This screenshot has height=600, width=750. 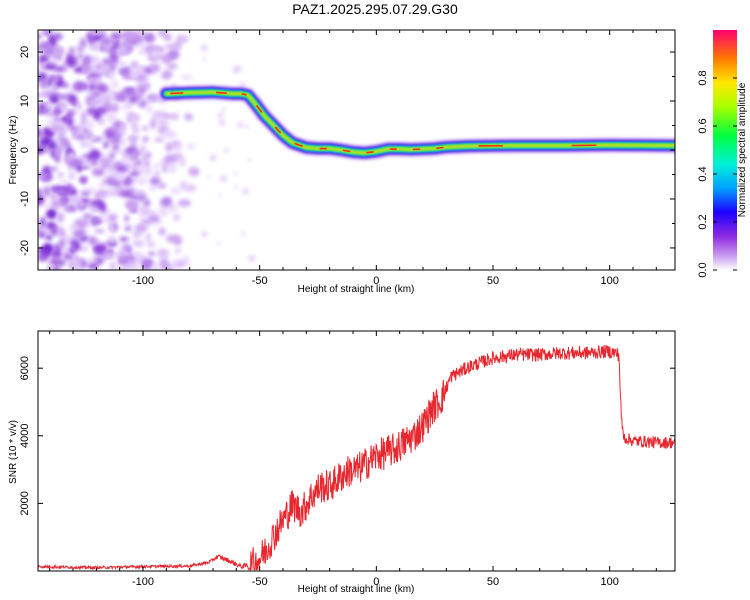 I want to click on spectrogram-y-axis-label: Frequency (Hz), so click(x=13, y=150).